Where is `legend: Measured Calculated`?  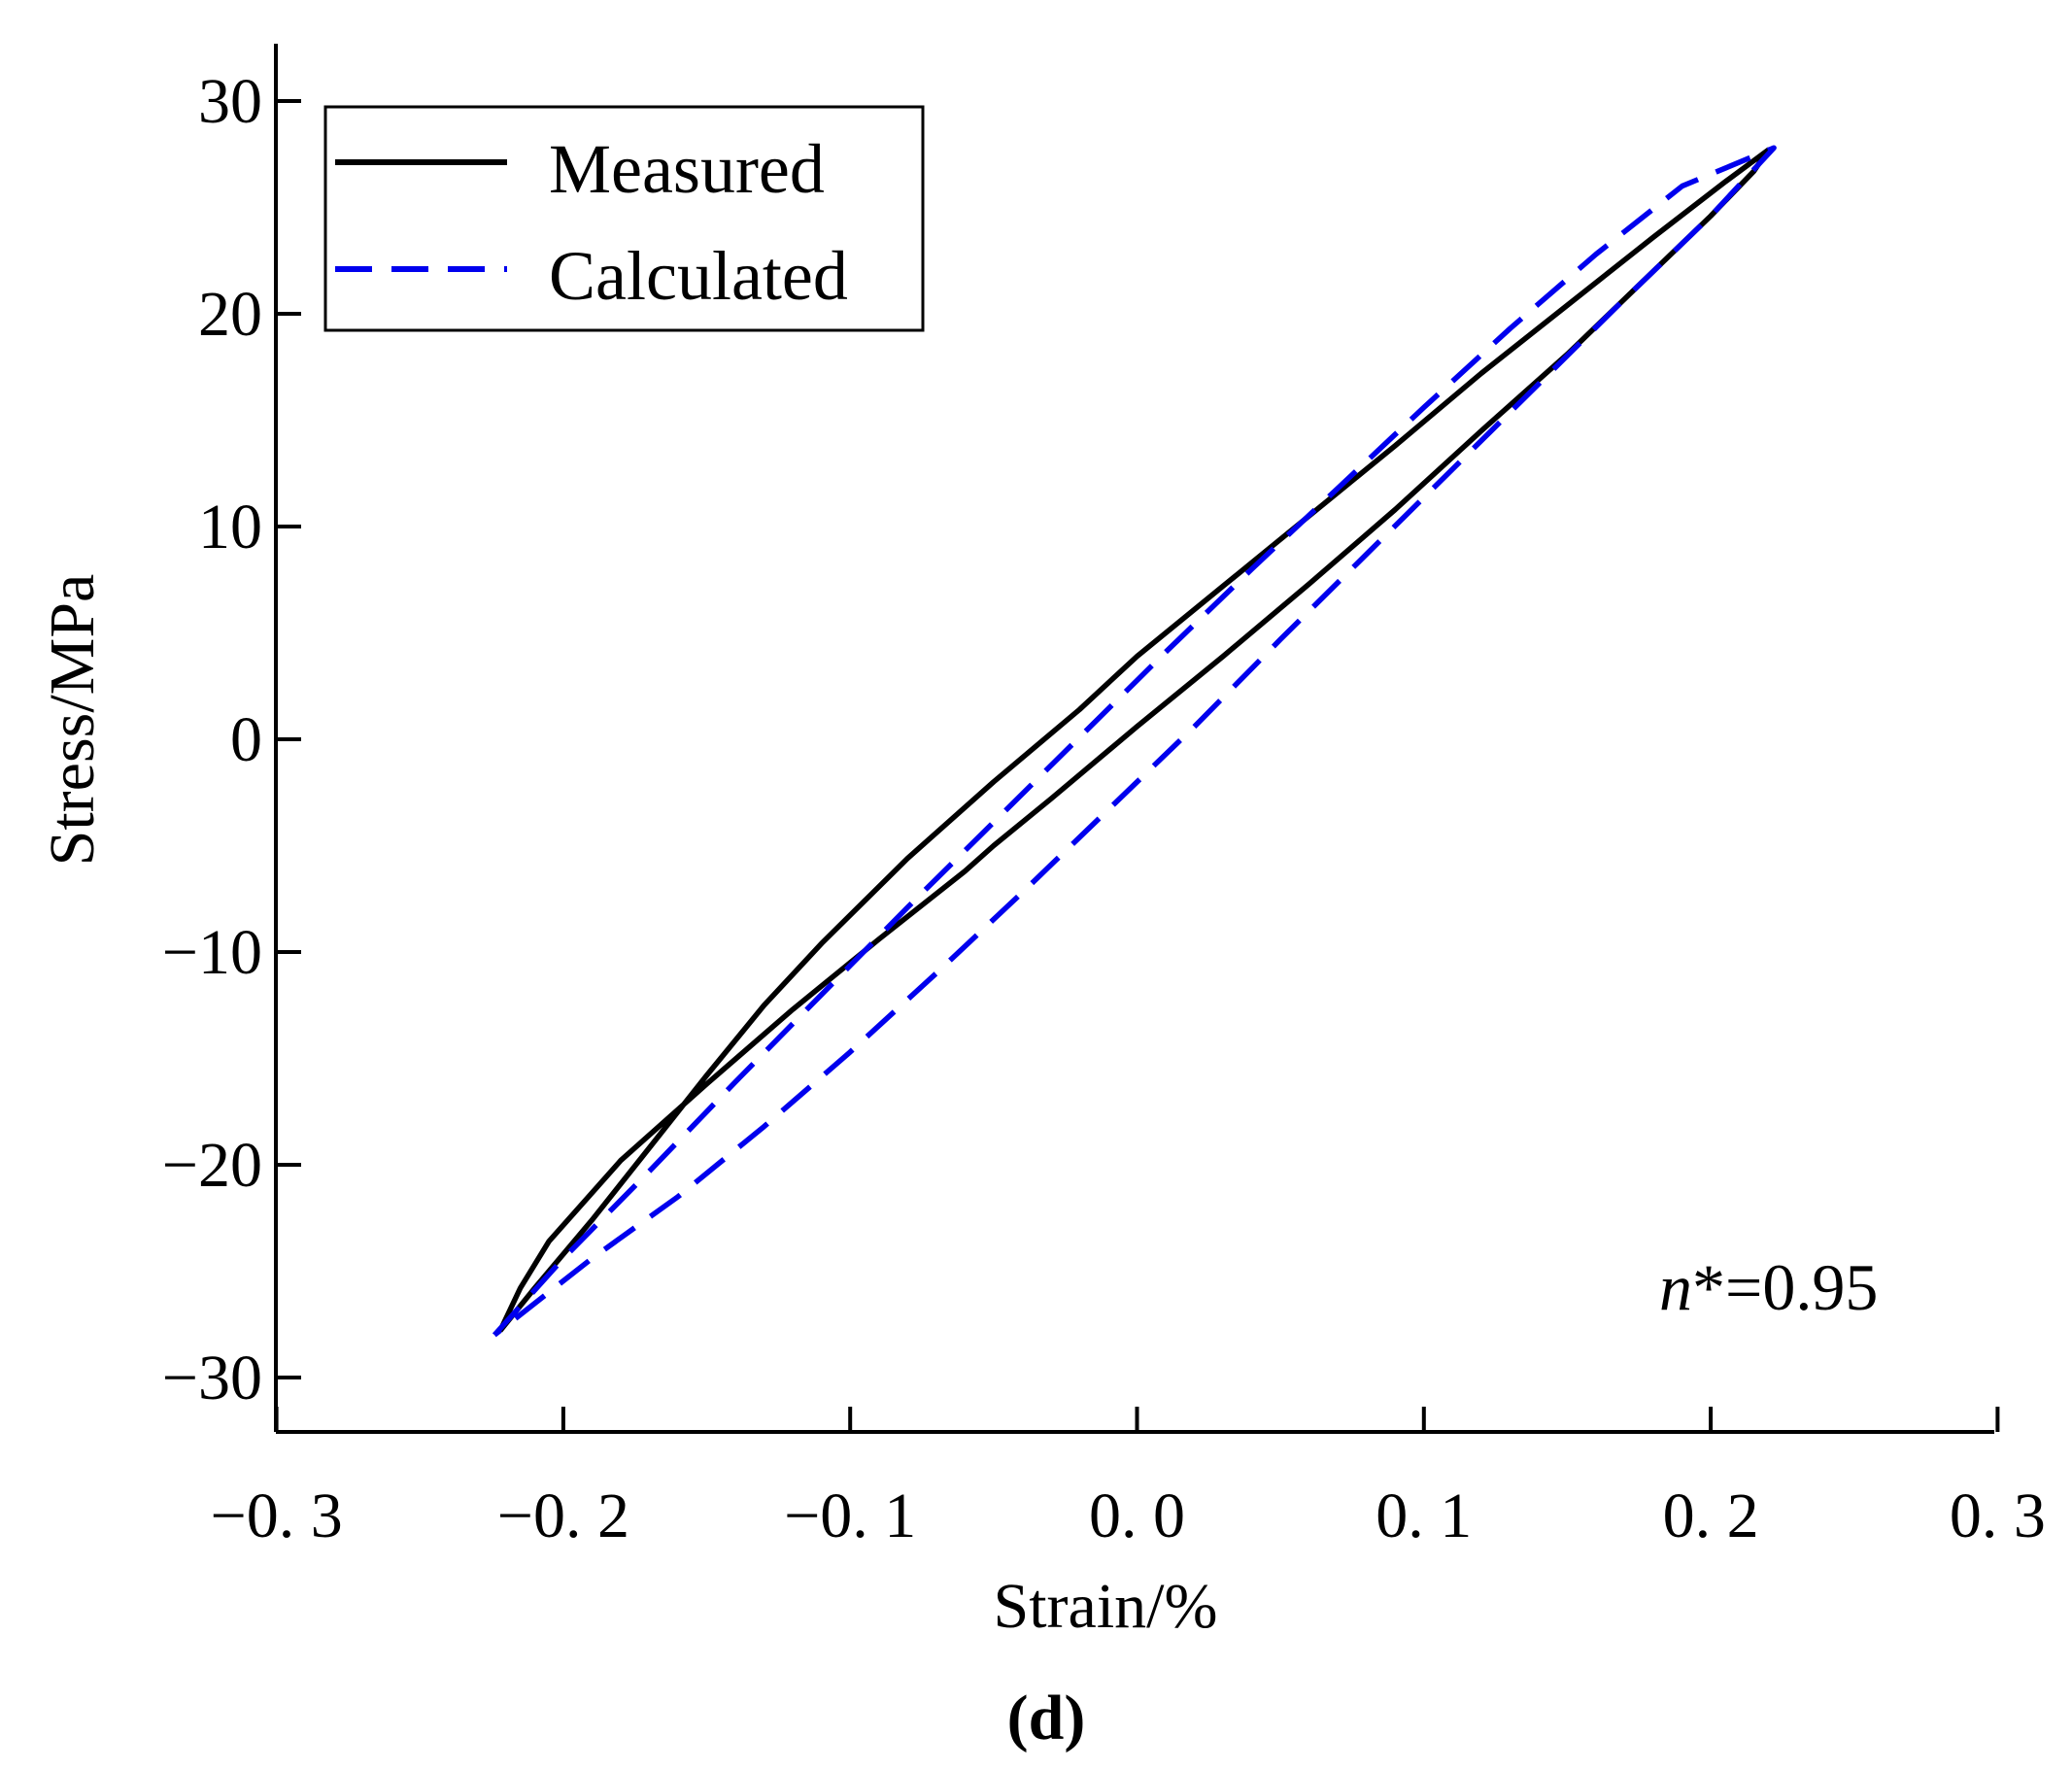
legend: Measured Calculated is located at coordinates (624, 218).